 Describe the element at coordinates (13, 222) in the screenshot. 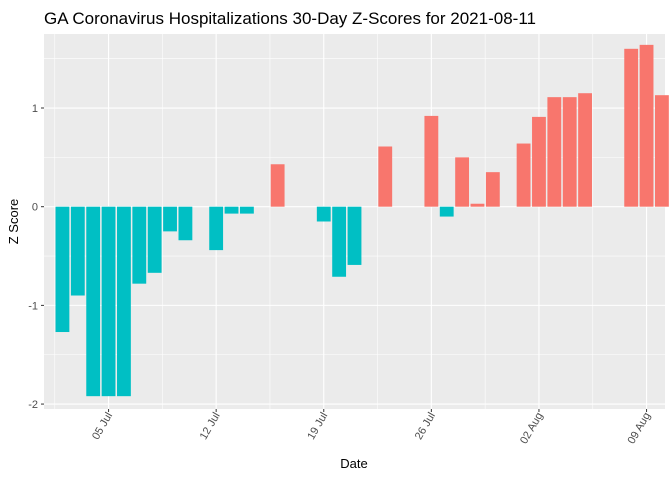

I see `y-axis-title: Z Score` at that location.